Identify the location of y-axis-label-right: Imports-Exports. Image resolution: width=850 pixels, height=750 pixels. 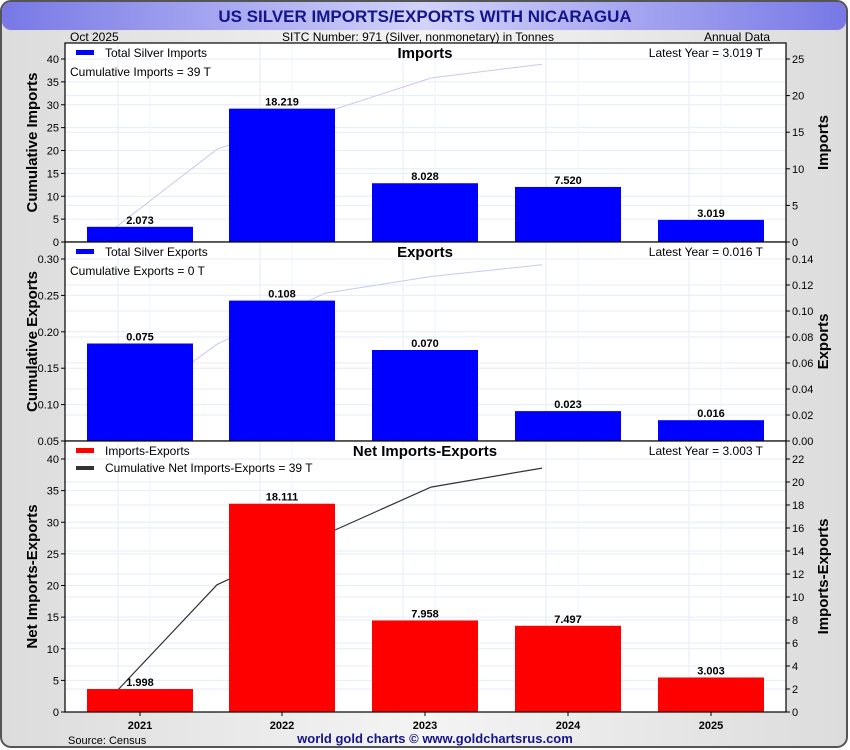
(823, 577).